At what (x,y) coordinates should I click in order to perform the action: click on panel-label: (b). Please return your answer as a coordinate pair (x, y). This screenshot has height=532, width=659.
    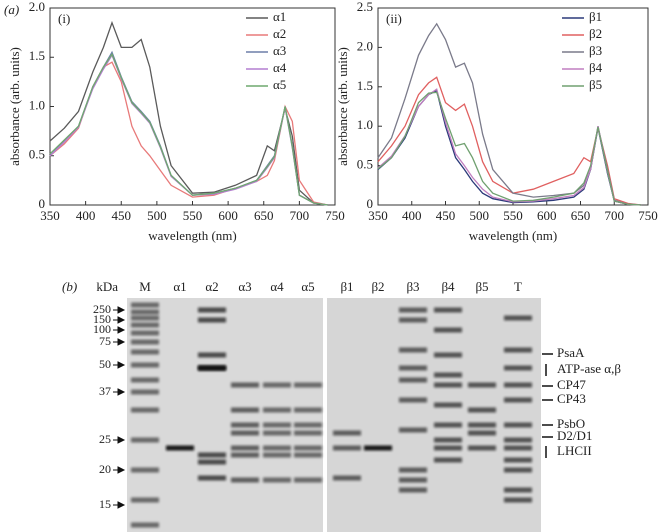
    Looking at the image, I should click on (69, 286).